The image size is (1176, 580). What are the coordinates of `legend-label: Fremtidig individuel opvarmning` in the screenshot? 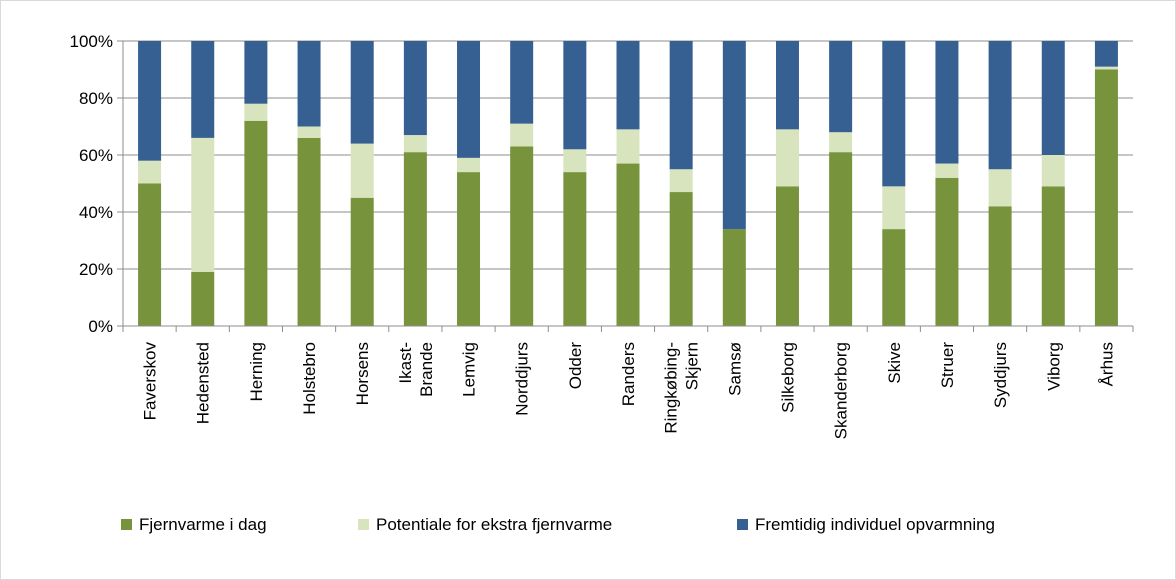 It's located at (875, 524).